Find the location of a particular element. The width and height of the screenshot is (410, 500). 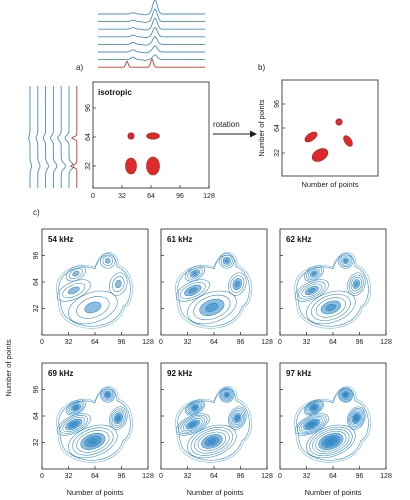

isotropic-plot: isotropic 0 32 64 96 128 32 64 96 is located at coordinates (150, 140).